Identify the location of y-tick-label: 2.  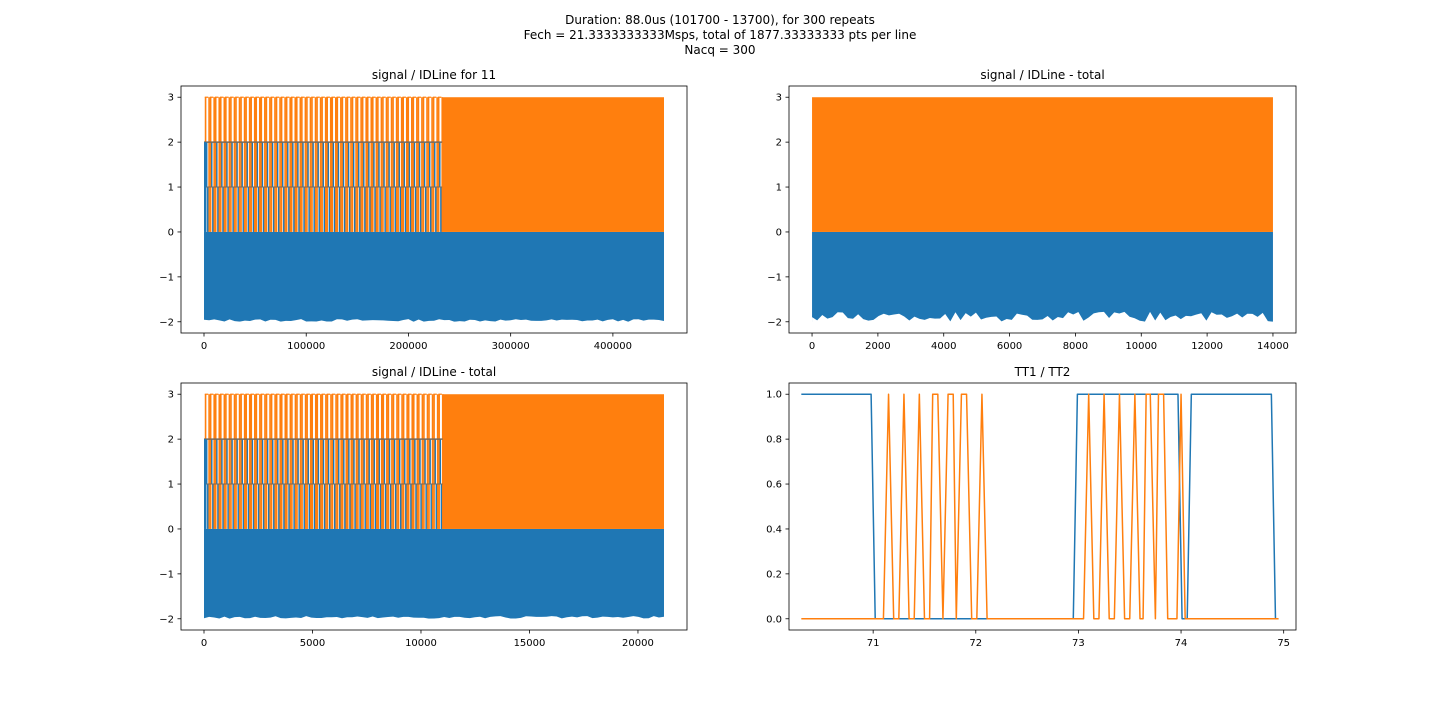
(171, 440).